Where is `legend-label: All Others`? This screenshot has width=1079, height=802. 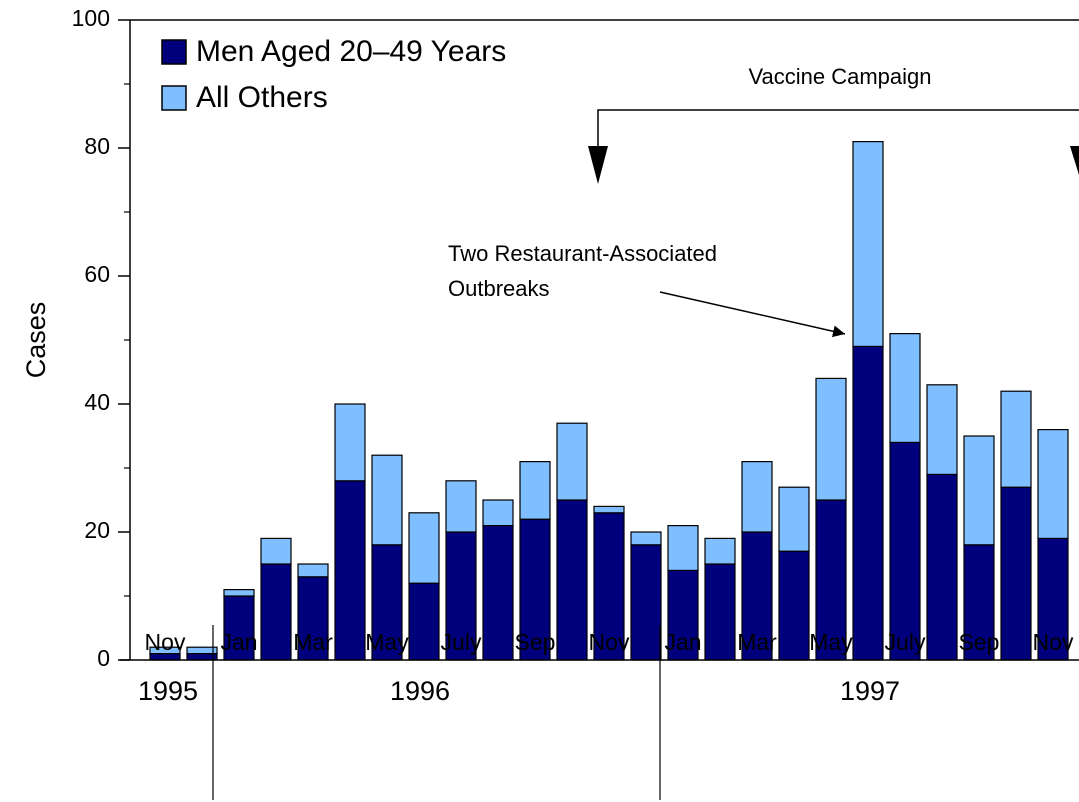
legend-label: All Others is located at coordinates (262, 97).